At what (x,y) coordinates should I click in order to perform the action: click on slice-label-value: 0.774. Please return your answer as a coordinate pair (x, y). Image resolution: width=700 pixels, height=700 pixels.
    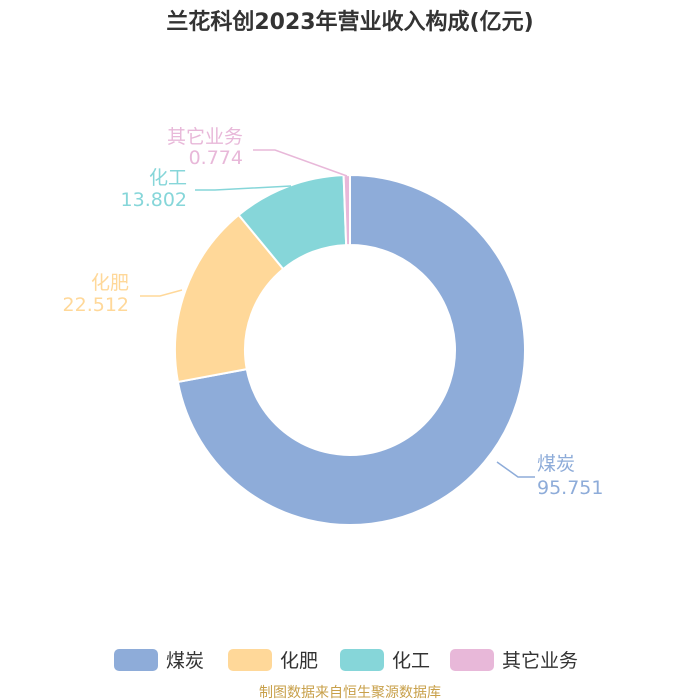
    Looking at the image, I should click on (216, 158).